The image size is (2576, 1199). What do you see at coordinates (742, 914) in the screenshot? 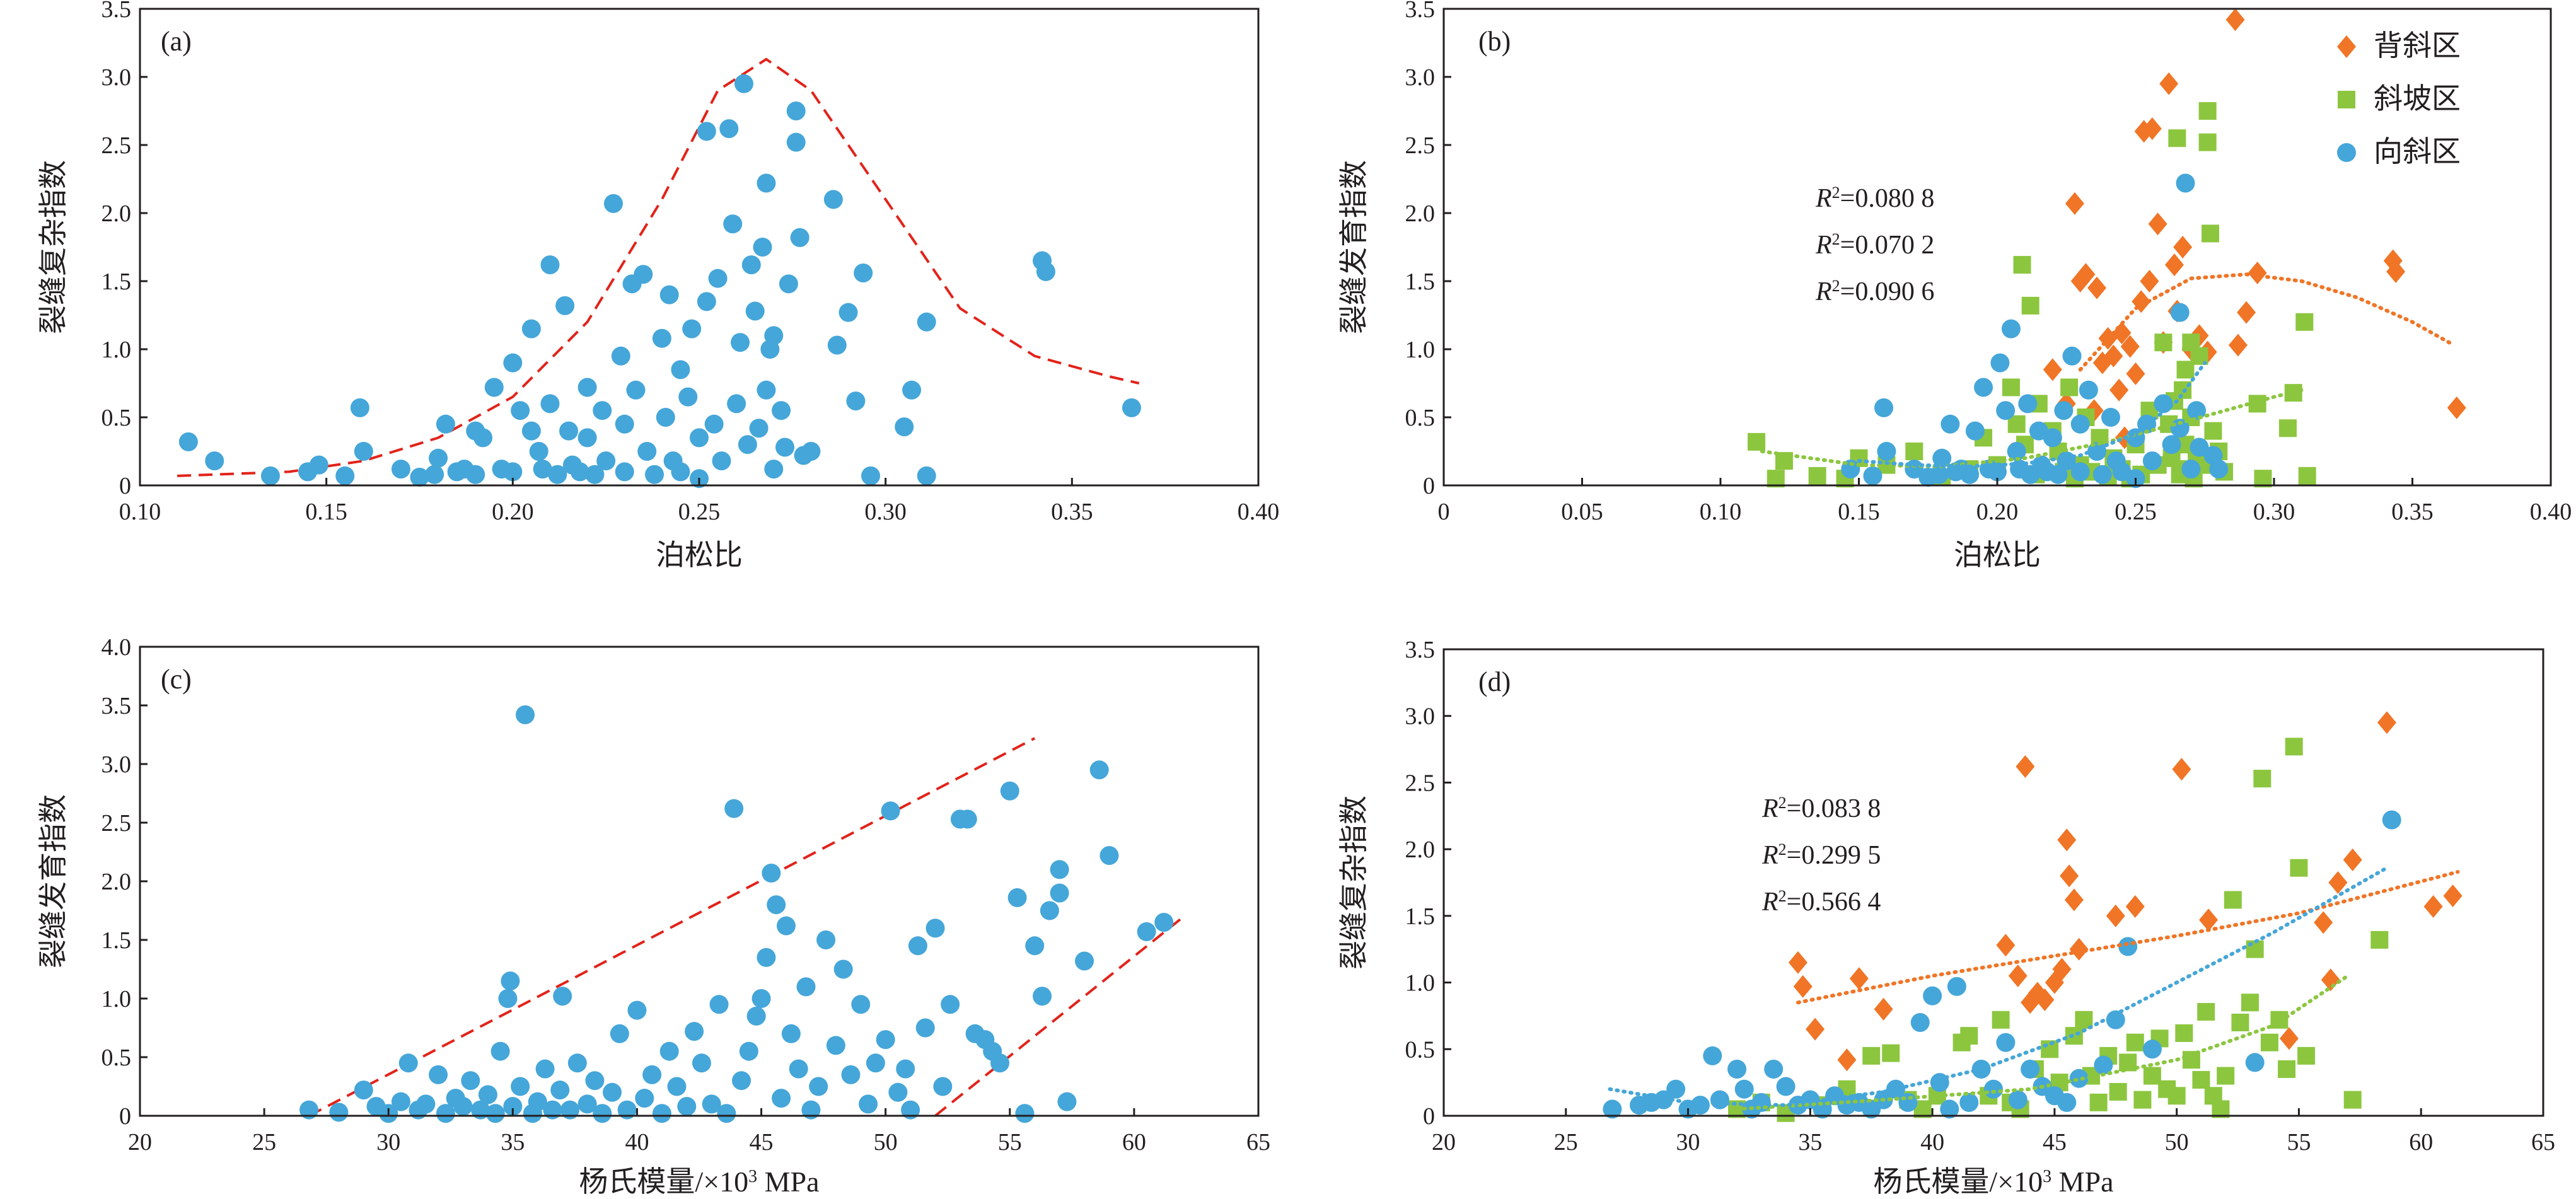
I see `panel-c-points` at bounding box center [742, 914].